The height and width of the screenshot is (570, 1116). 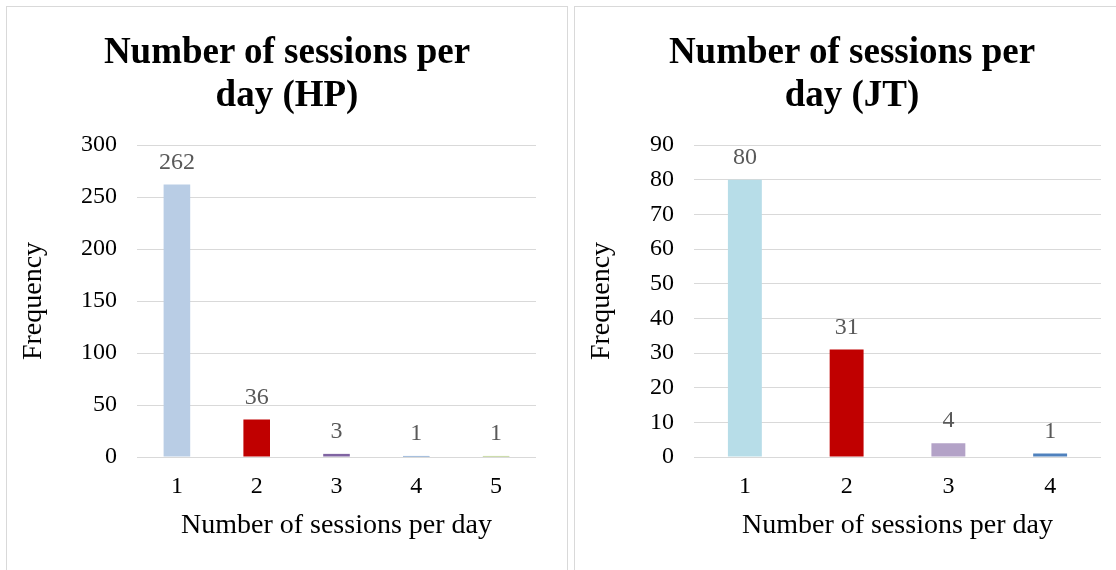 What do you see at coordinates (662, 143) in the screenshot?
I see `y-tick-label: 90` at bounding box center [662, 143].